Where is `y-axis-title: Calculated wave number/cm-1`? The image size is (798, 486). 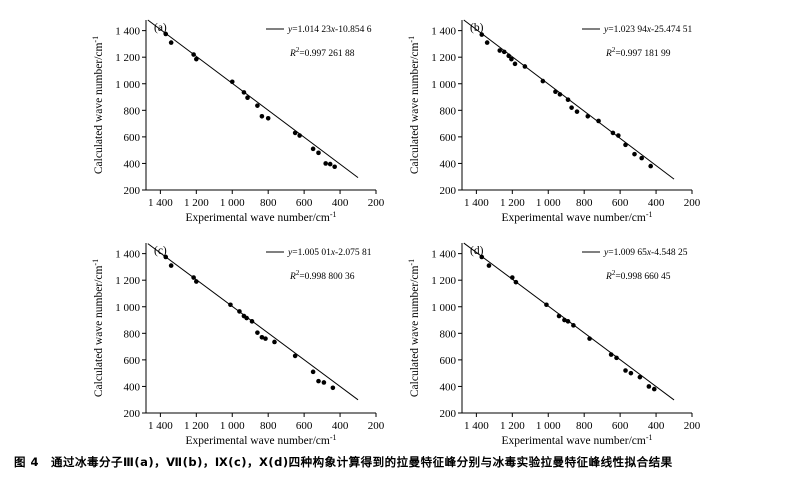 y-axis-title: Calculated wave number/cm-1 is located at coordinates (98, 105).